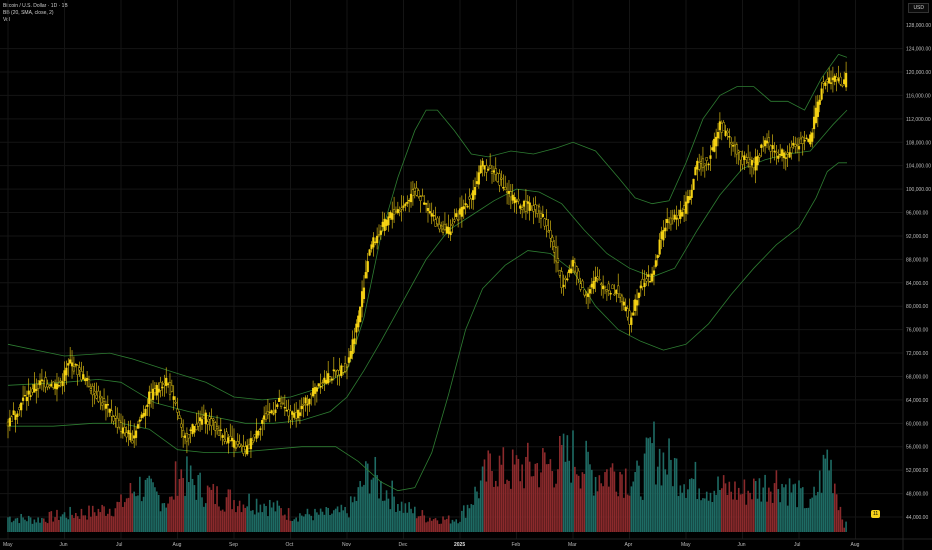  Describe the element at coordinates (917, 307) in the screenshot. I see `y-tick-label: 80,000.00` at that location.